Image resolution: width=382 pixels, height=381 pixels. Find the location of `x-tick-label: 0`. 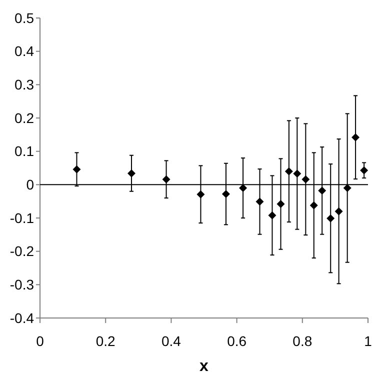

x-tick-label: 0 is located at coordinates (40, 341).